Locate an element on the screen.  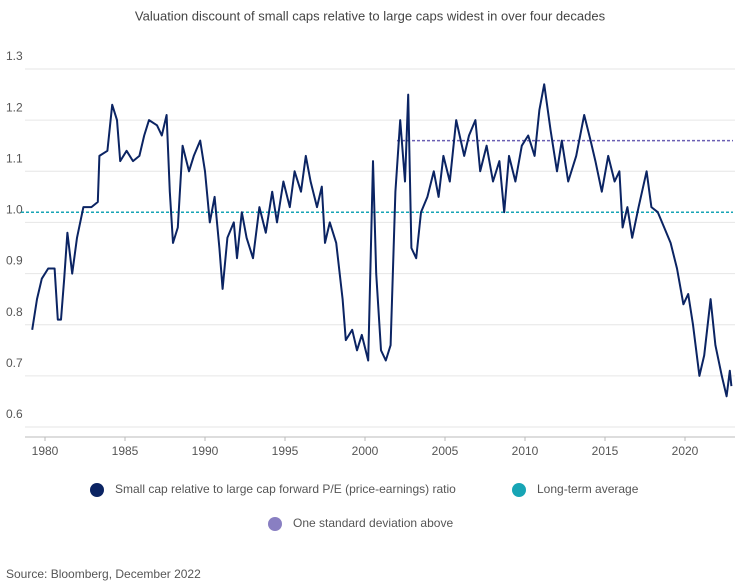
x-tick-label: 1985 is located at coordinates (125, 451).